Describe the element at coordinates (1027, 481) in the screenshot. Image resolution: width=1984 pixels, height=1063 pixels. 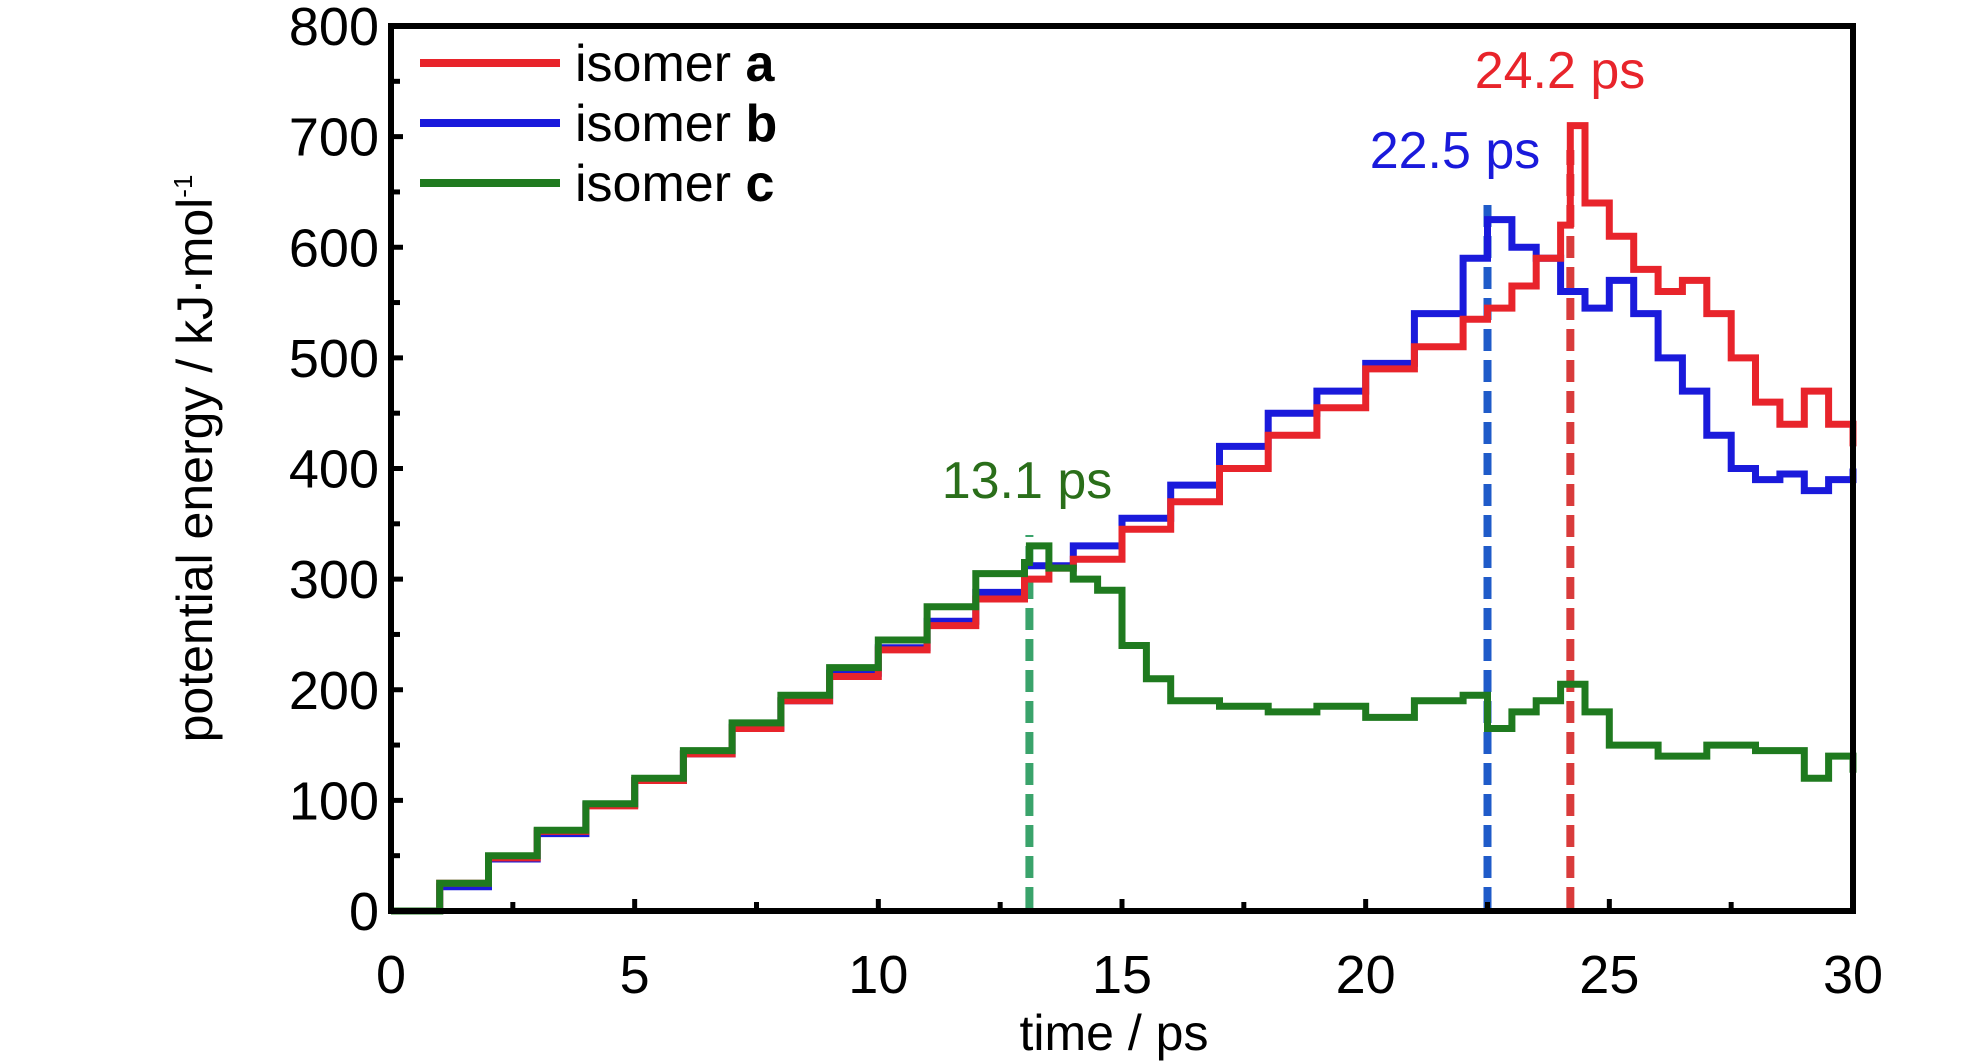
I see `marker-label-131: 13.1 ps` at that location.